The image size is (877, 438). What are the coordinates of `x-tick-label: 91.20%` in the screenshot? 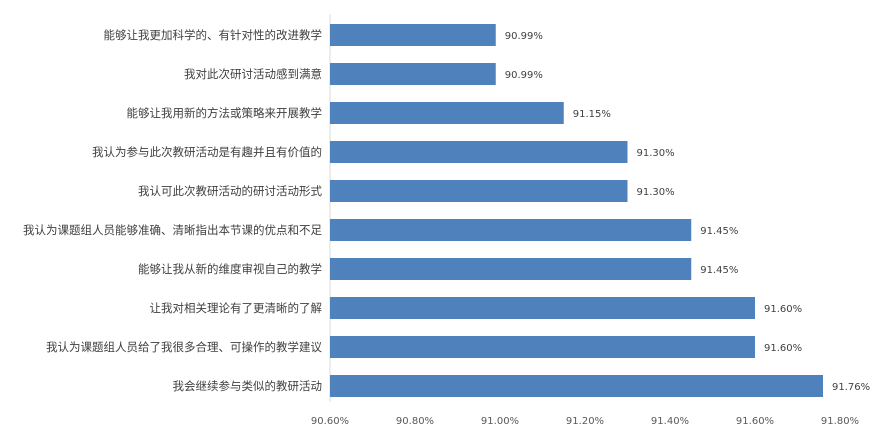 It's located at (585, 421).